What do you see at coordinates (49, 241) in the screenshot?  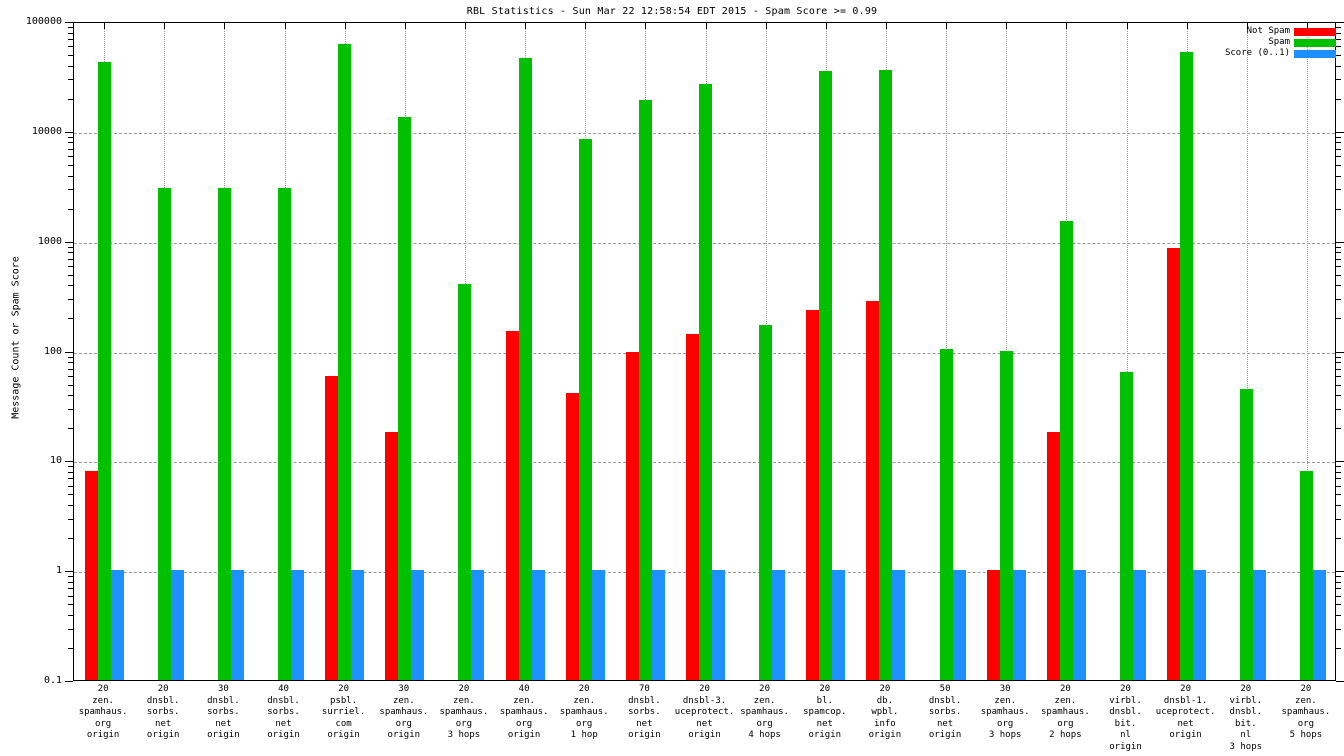 I see `y-tick-label: 1000` at bounding box center [49, 241].